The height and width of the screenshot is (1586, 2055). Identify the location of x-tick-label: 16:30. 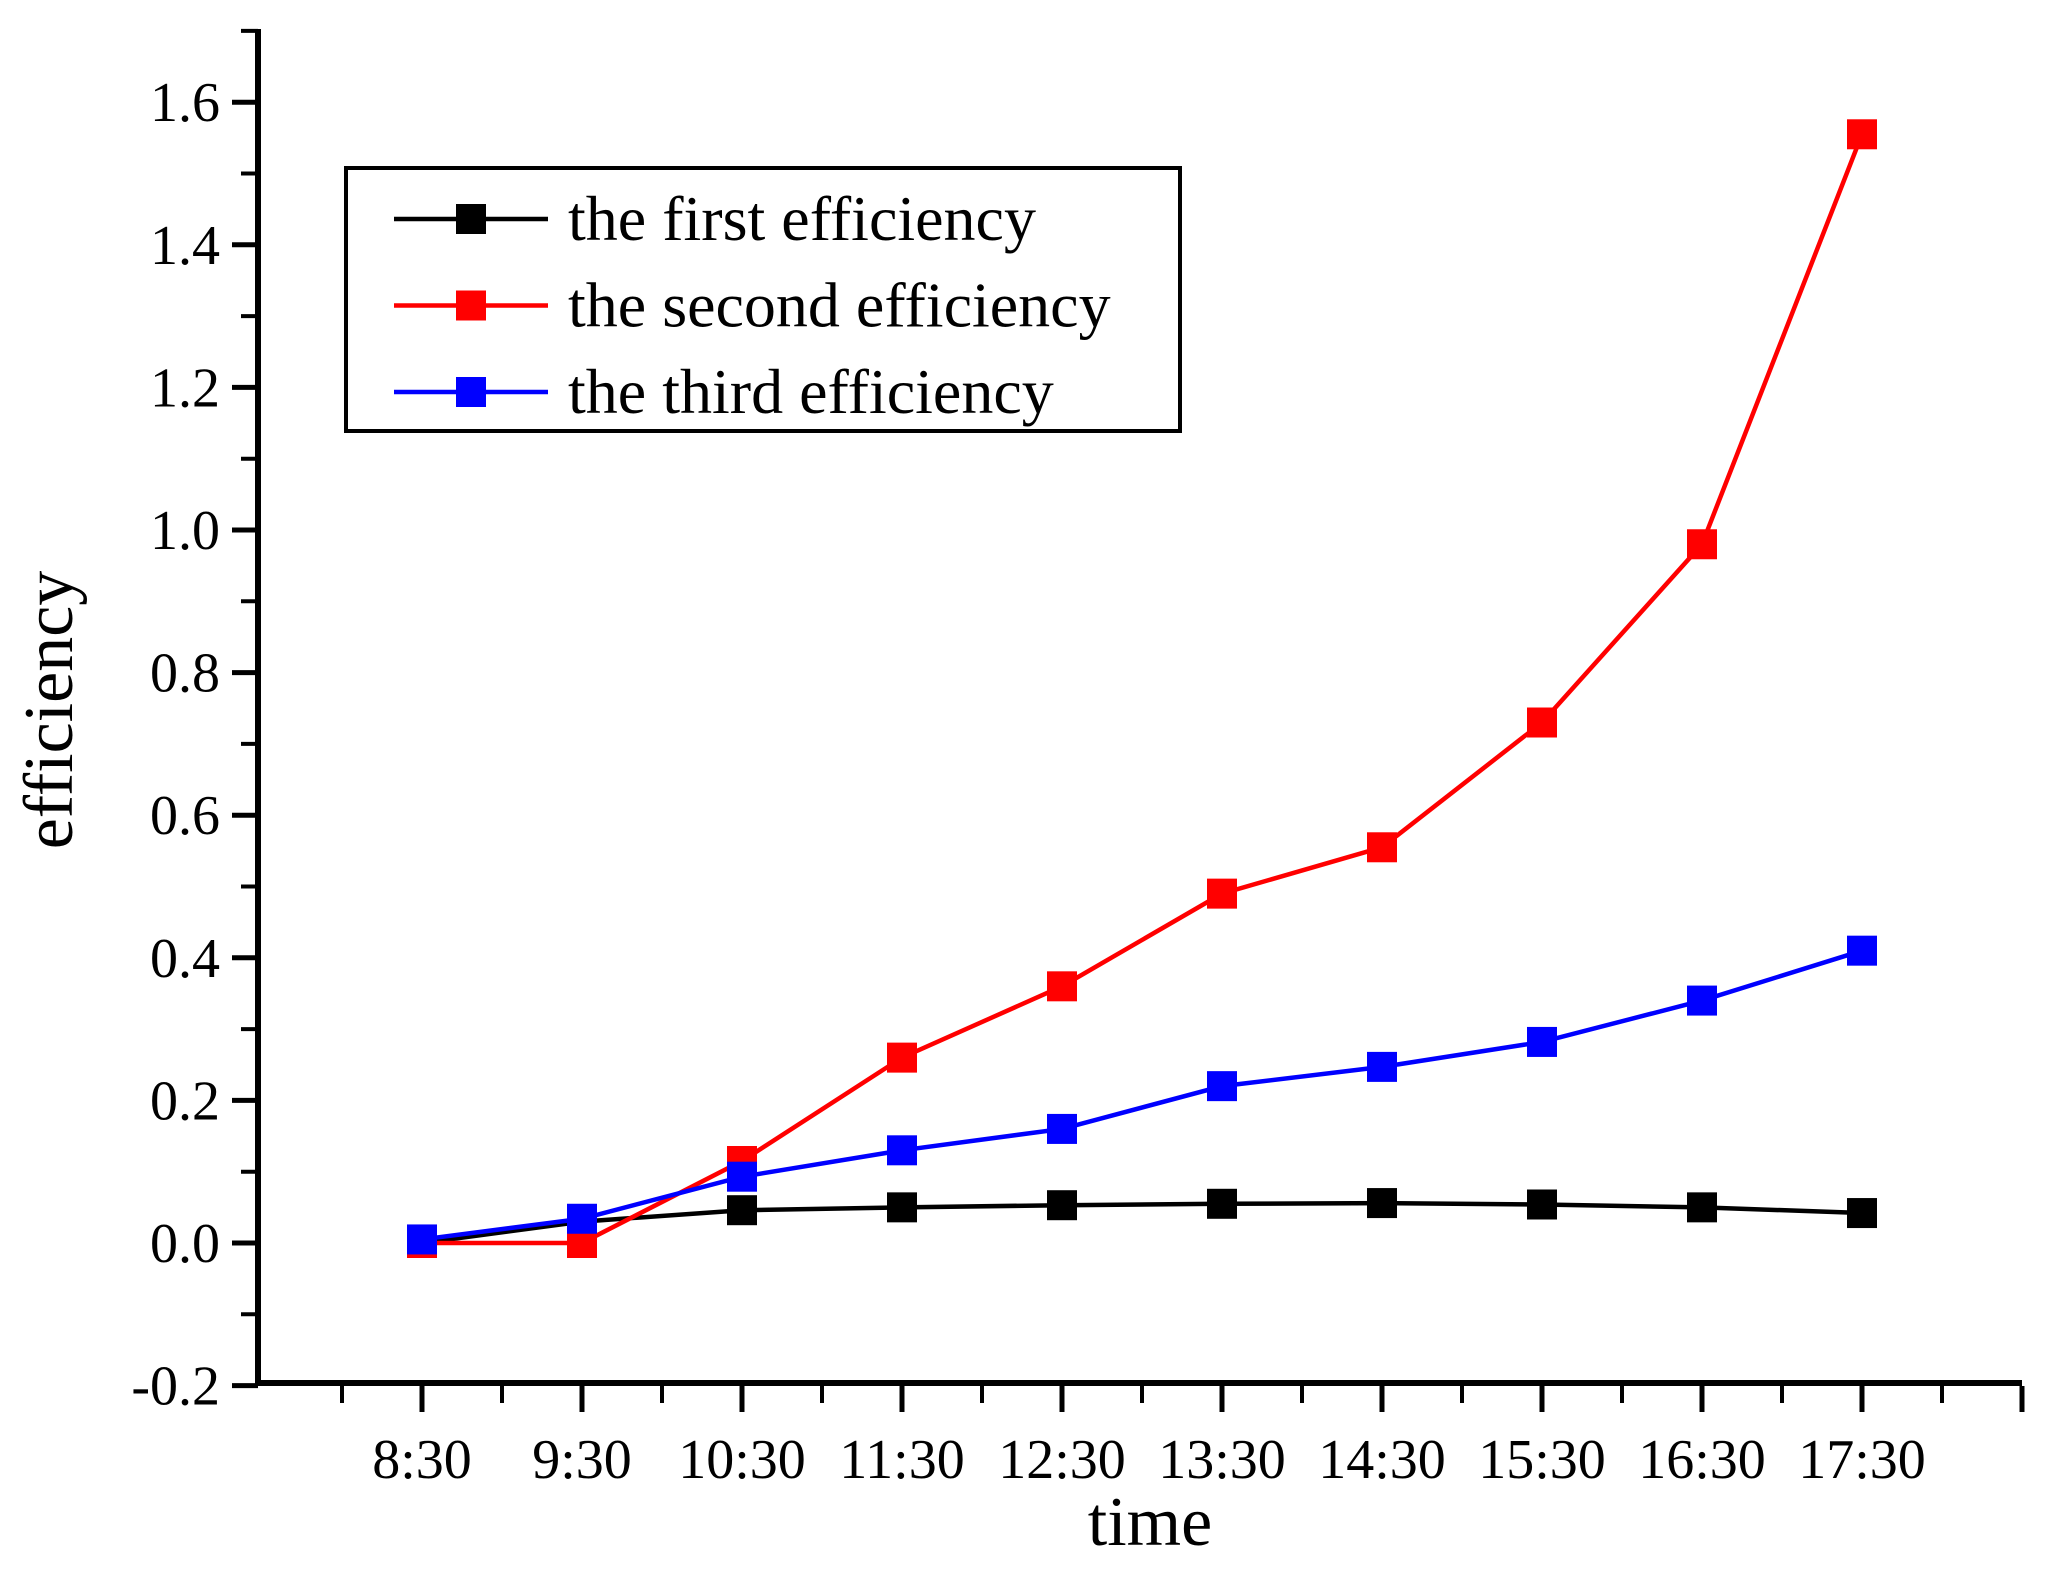
(1702, 1460).